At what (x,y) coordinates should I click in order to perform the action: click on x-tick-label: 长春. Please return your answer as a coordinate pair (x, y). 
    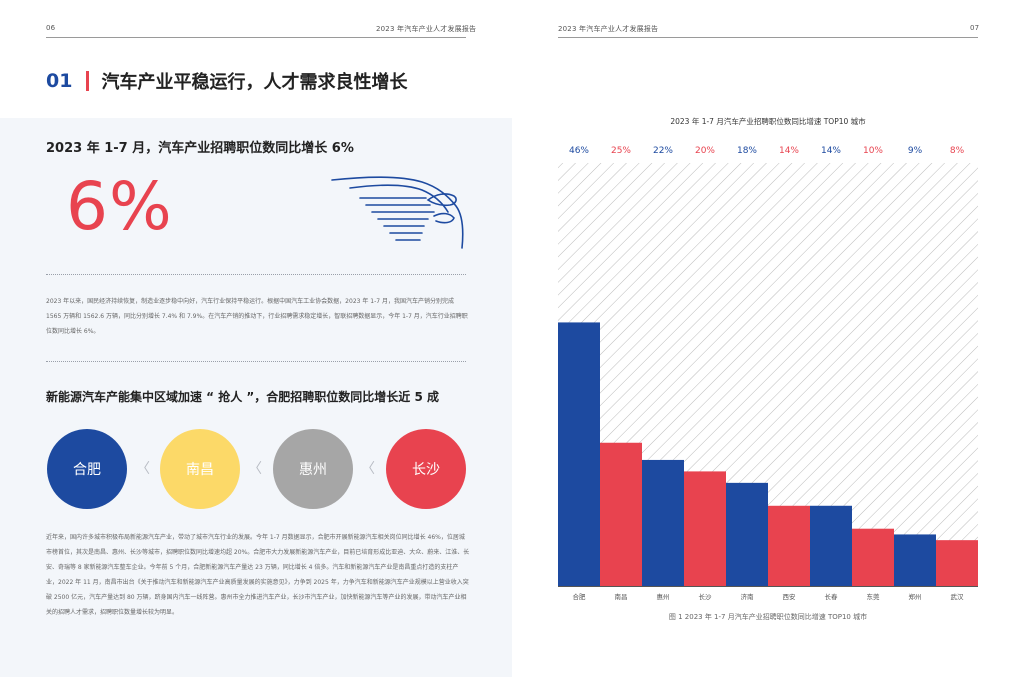
    Looking at the image, I should click on (831, 597).